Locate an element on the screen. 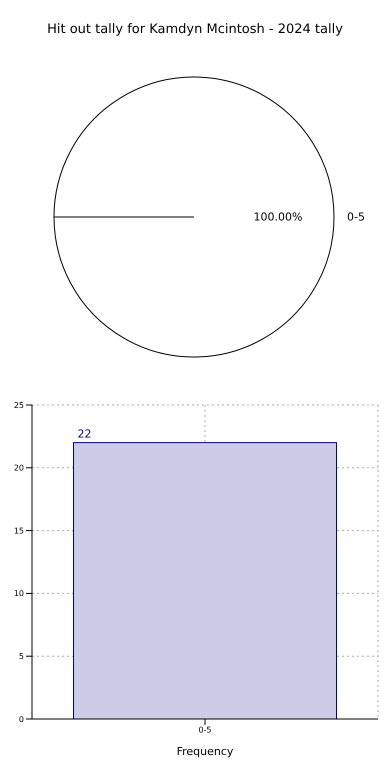 This screenshot has width=390, height=780. y-tick-label: 0 is located at coordinates (21, 719).